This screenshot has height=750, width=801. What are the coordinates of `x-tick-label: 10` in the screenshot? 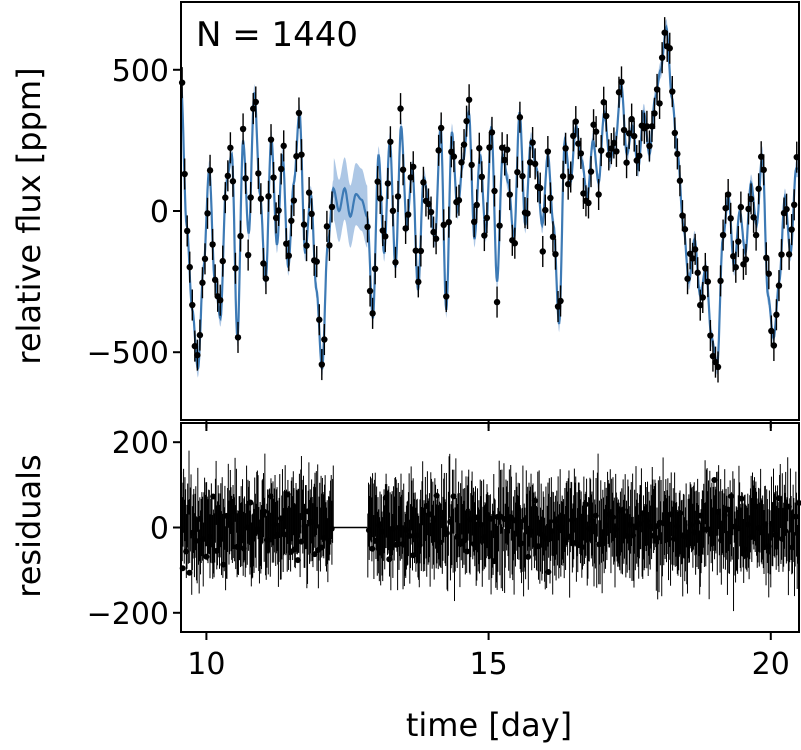 It's located at (206, 664).